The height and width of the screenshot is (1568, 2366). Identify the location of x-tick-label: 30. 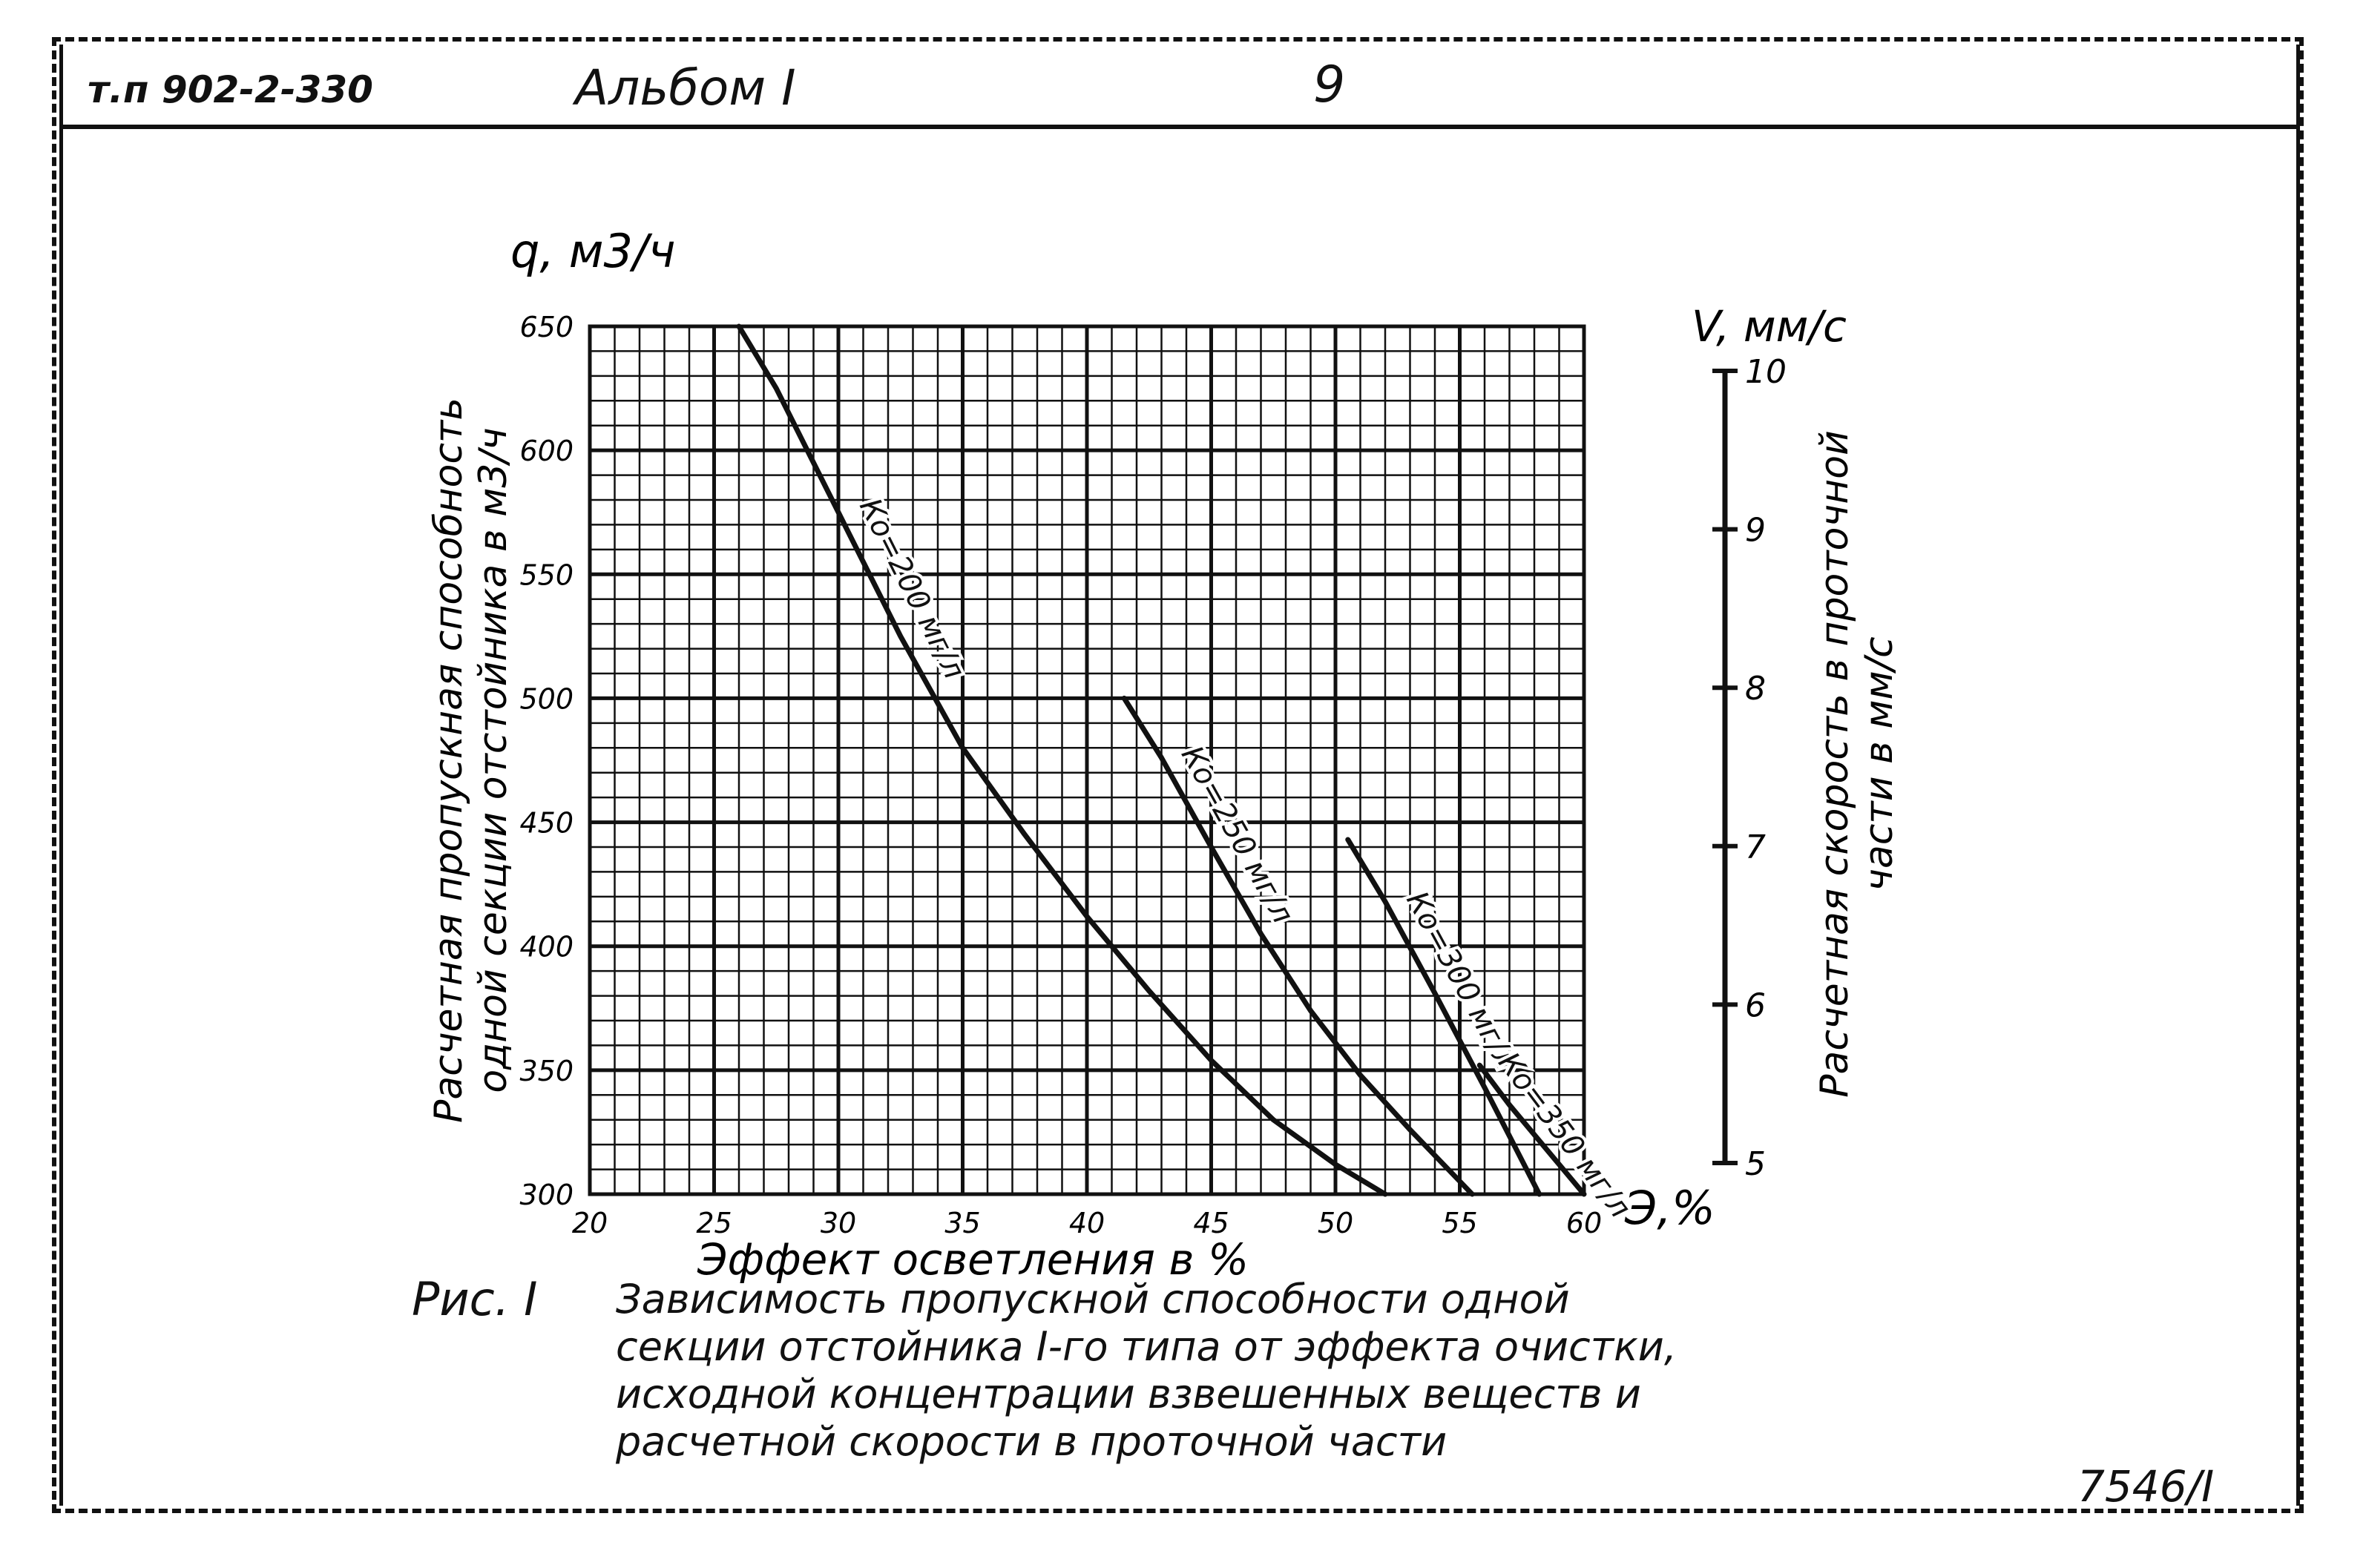
(839, 1223).